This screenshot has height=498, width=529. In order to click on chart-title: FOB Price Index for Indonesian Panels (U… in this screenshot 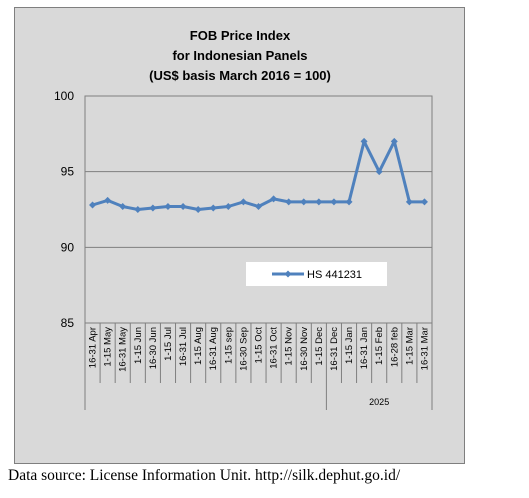, I will do `click(240, 55)`.